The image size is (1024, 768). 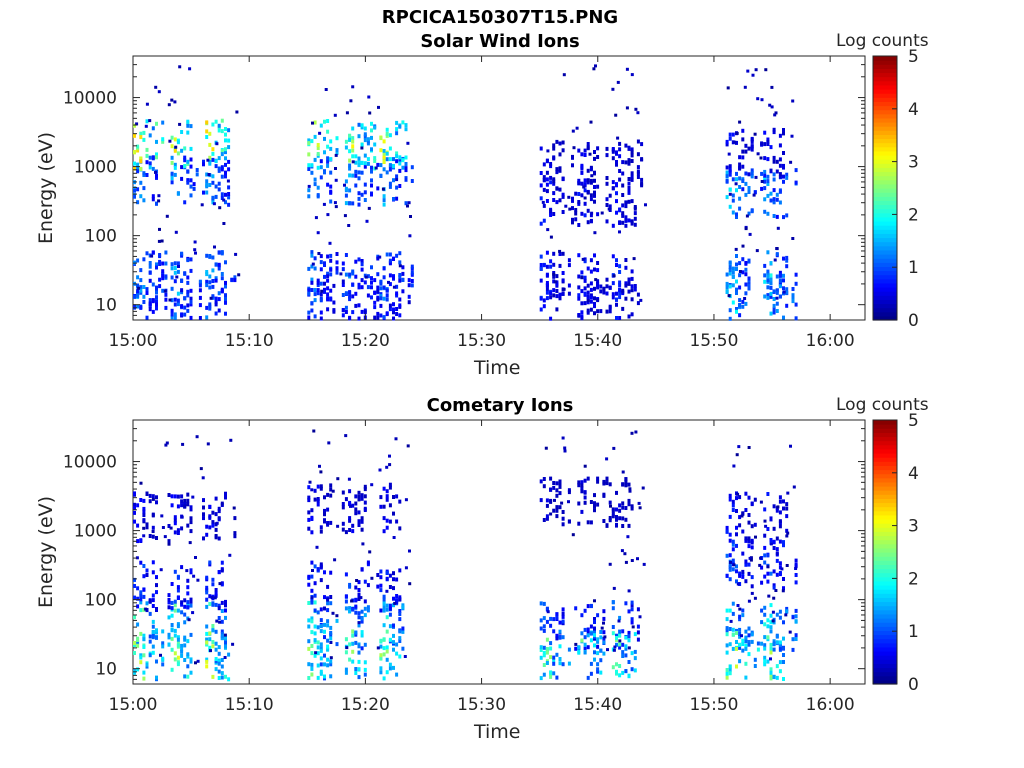 What do you see at coordinates (249, 705) in the screenshot?
I see `x-tick-label: 15:10` at bounding box center [249, 705].